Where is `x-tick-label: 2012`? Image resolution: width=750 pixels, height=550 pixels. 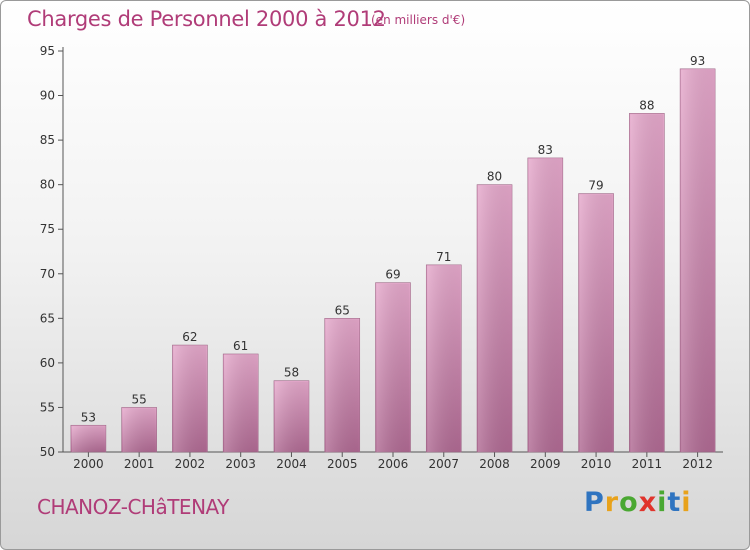
x-tick-label: 2012 is located at coordinates (697, 464).